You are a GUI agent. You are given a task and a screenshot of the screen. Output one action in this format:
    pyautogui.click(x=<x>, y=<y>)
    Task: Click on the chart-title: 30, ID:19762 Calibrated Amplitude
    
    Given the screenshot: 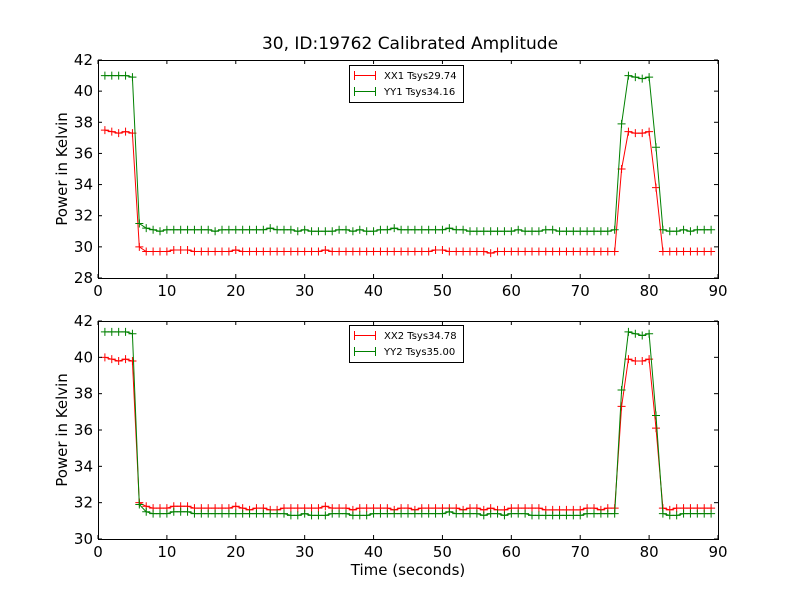 What is the action you would take?
    pyautogui.click(x=410, y=44)
    